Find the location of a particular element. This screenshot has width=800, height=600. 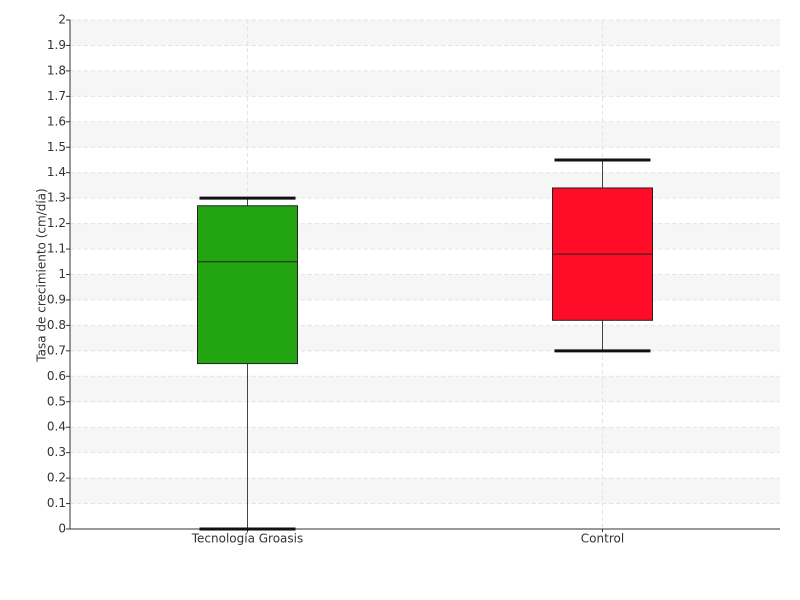

y-tick-label: 1.7 is located at coordinates (56, 96).